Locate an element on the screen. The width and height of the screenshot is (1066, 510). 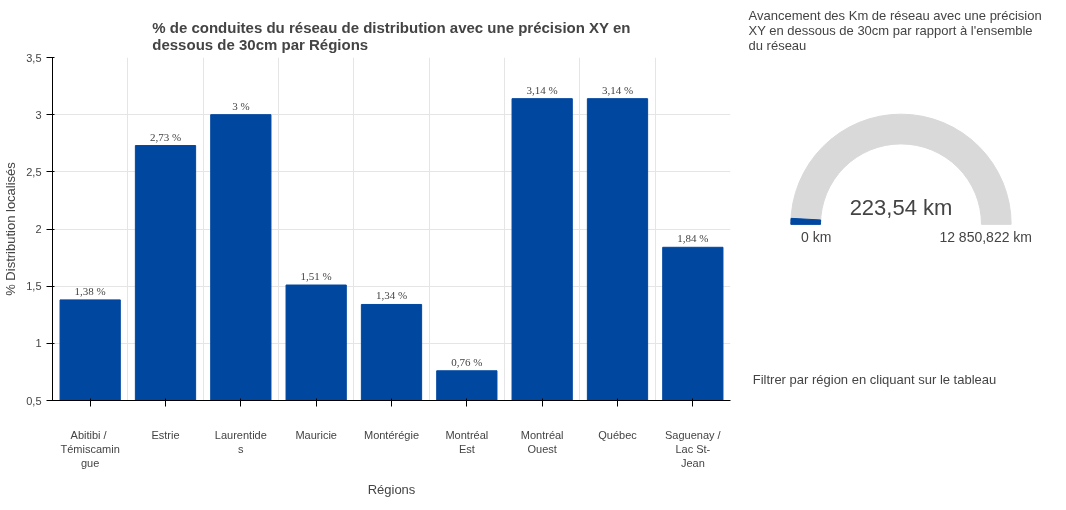
chart-title: % de conduites du réseau de distribution avec une précision XY en dessous de 30cm par Régions is located at coordinates (391, 35).